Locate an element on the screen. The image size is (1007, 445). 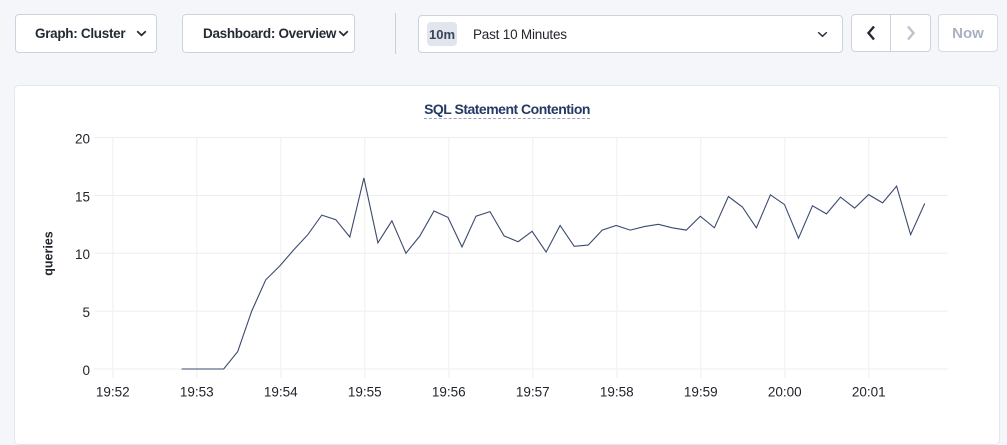
svg-text: 19:52 is located at coordinates (113, 392).